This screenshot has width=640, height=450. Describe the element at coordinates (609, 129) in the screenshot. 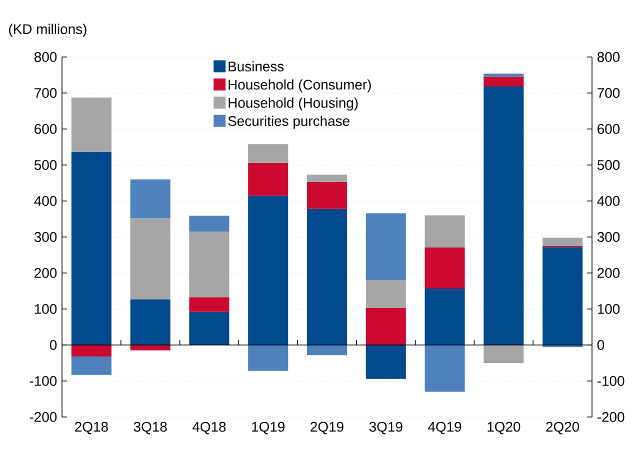

I see `y2-tick-label: 600` at that location.